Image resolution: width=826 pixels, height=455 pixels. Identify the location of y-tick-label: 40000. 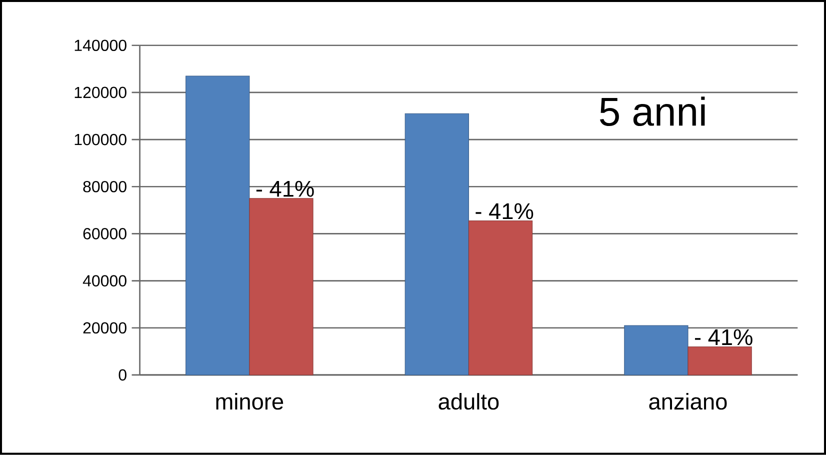
(104, 281).